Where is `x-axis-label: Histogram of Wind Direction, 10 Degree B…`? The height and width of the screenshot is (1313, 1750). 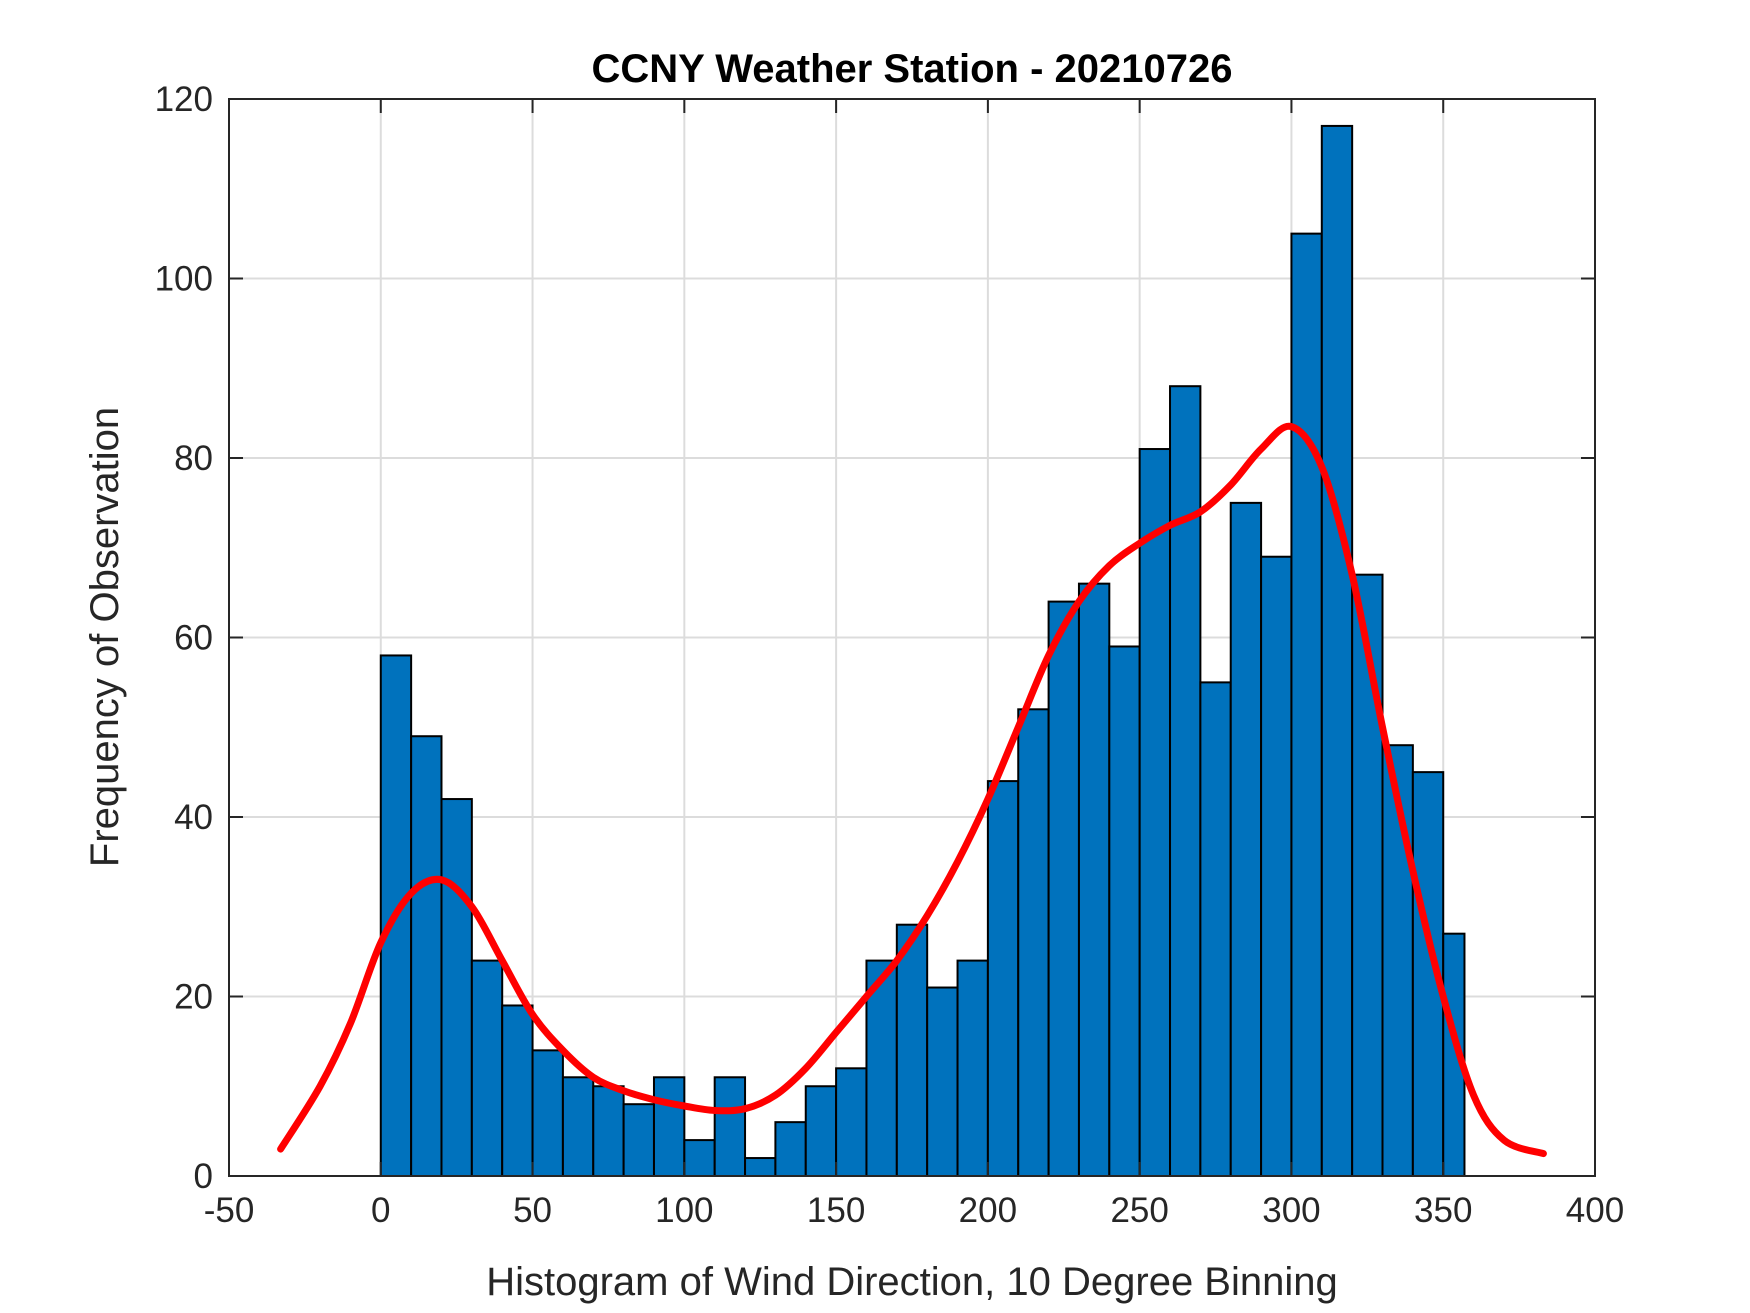 x-axis-label: Histogram of Wind Direction, 10 Degree B… is located at coordinates (912, 1282).